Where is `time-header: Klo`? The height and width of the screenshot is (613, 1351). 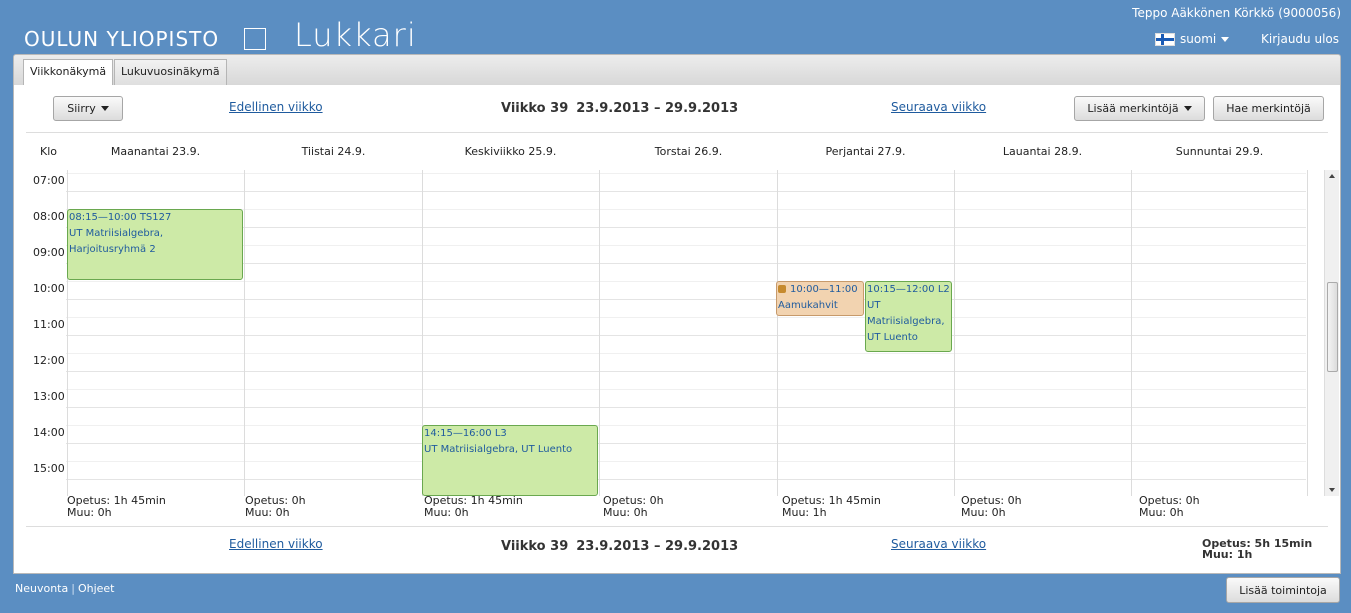 time-header: Klo is located at coordinates (48, 151).